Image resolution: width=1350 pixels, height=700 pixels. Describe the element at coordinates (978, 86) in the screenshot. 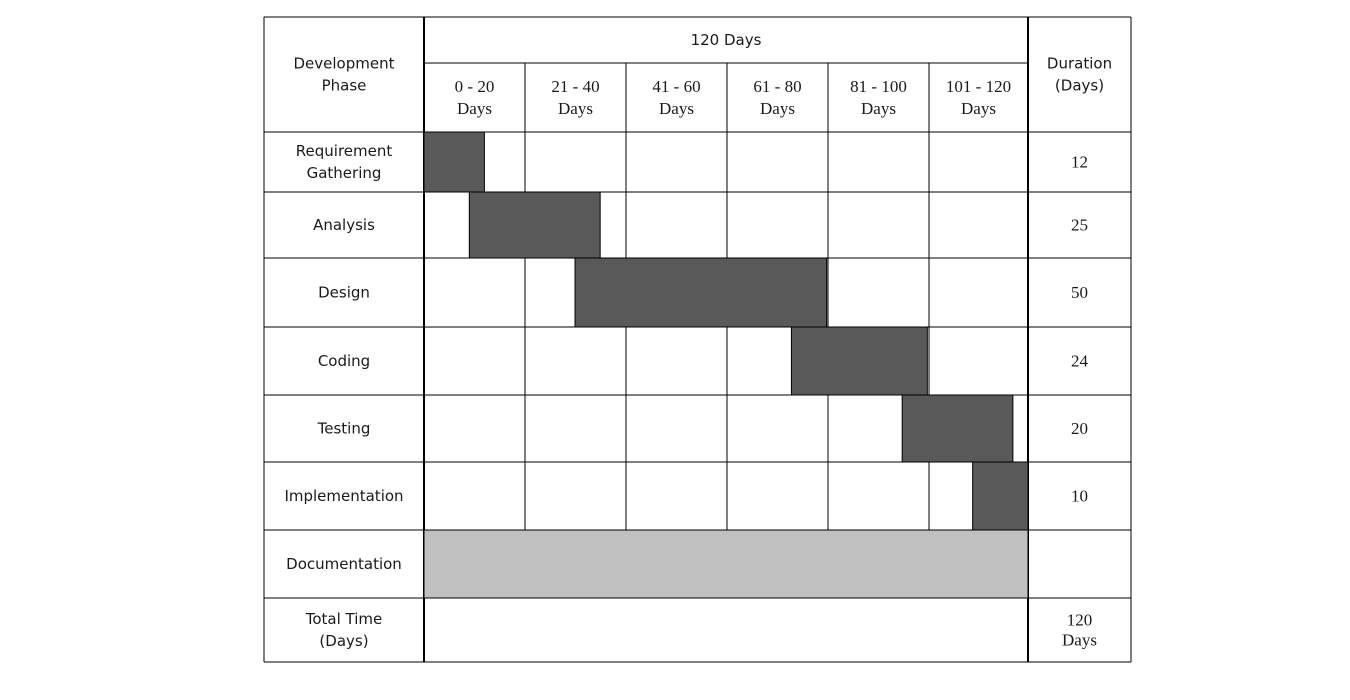

I see `period-column-label: 101 - 120` at that location.